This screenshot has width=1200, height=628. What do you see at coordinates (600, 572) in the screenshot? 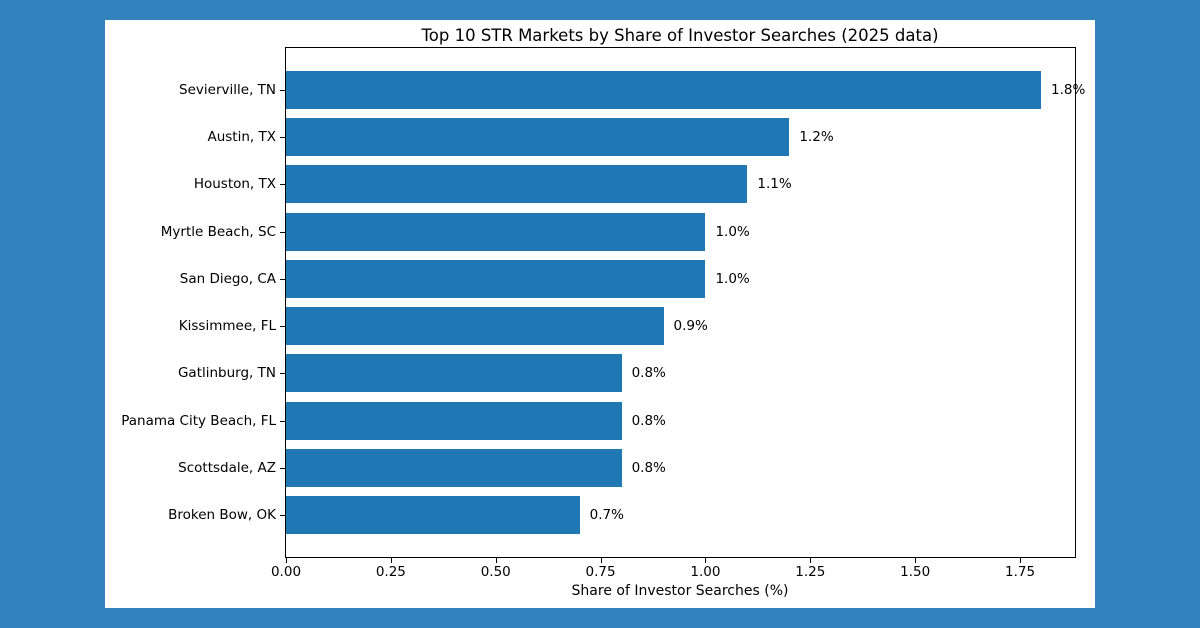
I see `x-tick-label: 0.75` at bounding box center [600, 572].